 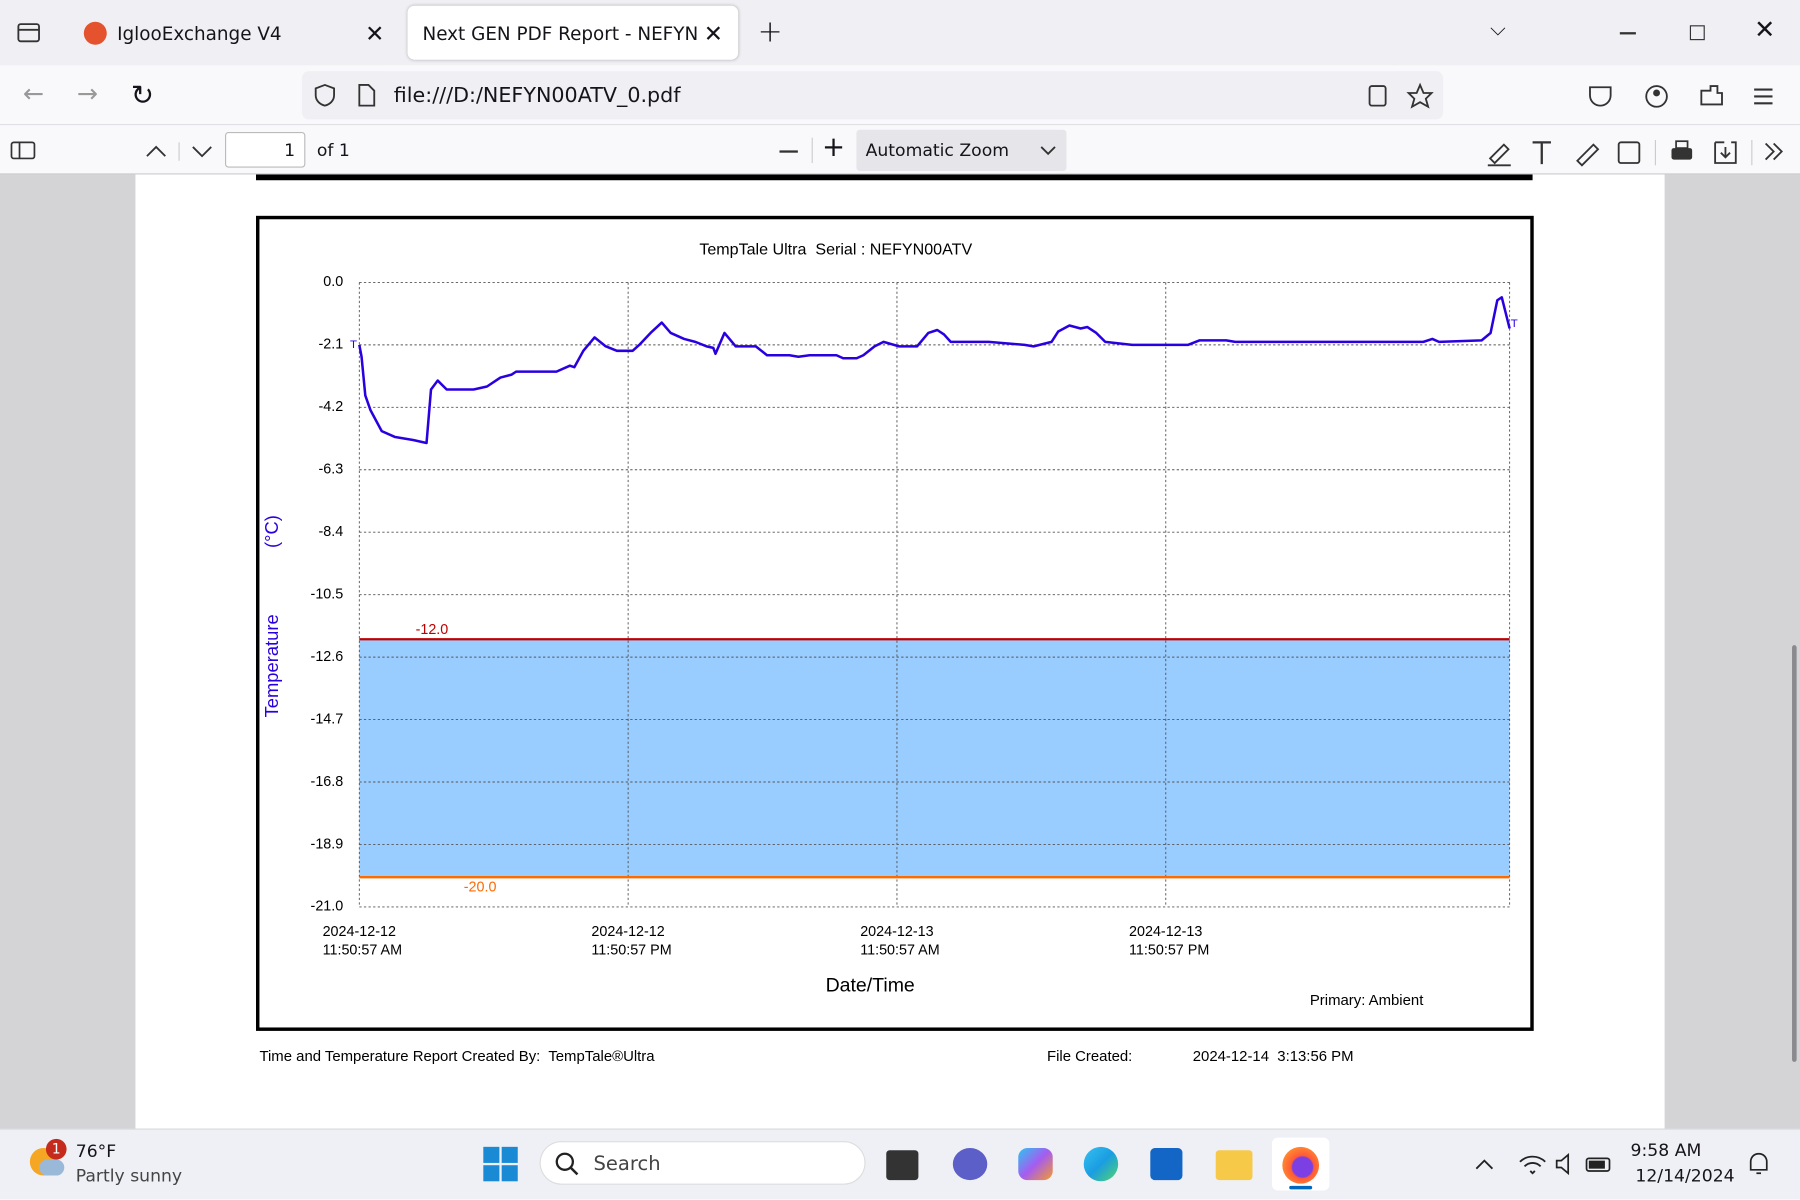 I want to click on y-tick-label: -21.0, so click(x=327, y=907).